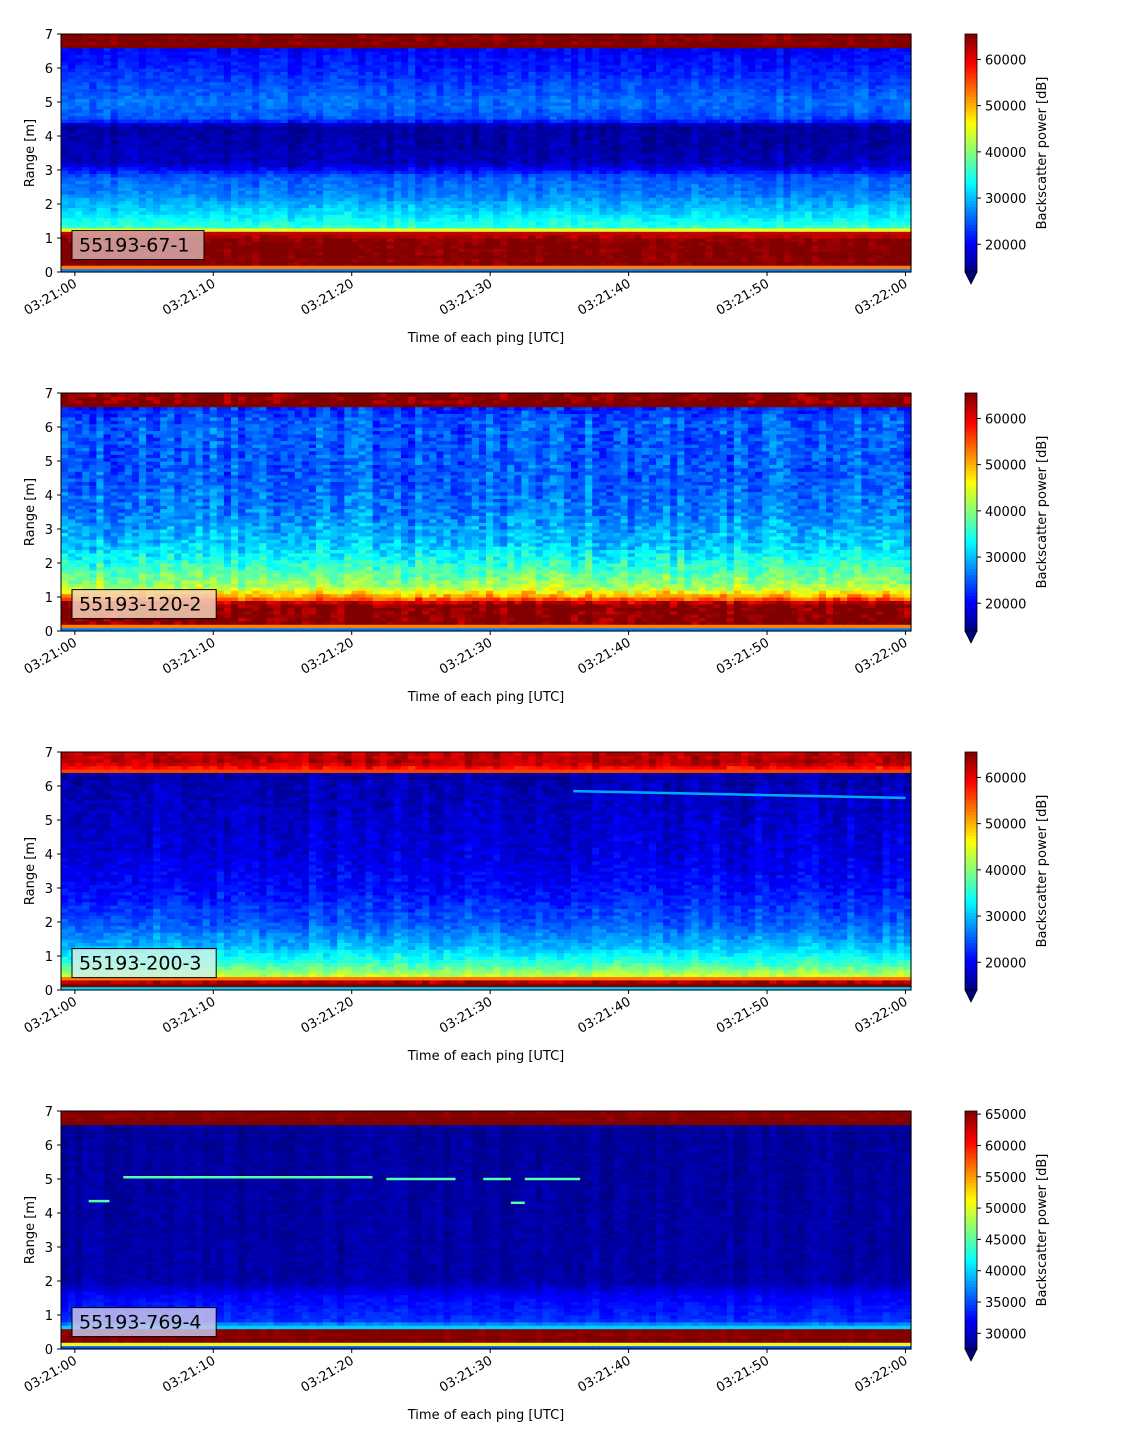 This screenshot has width=1140, height=1436. What do you see at coordinates (739, 794) in the screenshot?
I see `target-trace` at bounding box center [739, 794].